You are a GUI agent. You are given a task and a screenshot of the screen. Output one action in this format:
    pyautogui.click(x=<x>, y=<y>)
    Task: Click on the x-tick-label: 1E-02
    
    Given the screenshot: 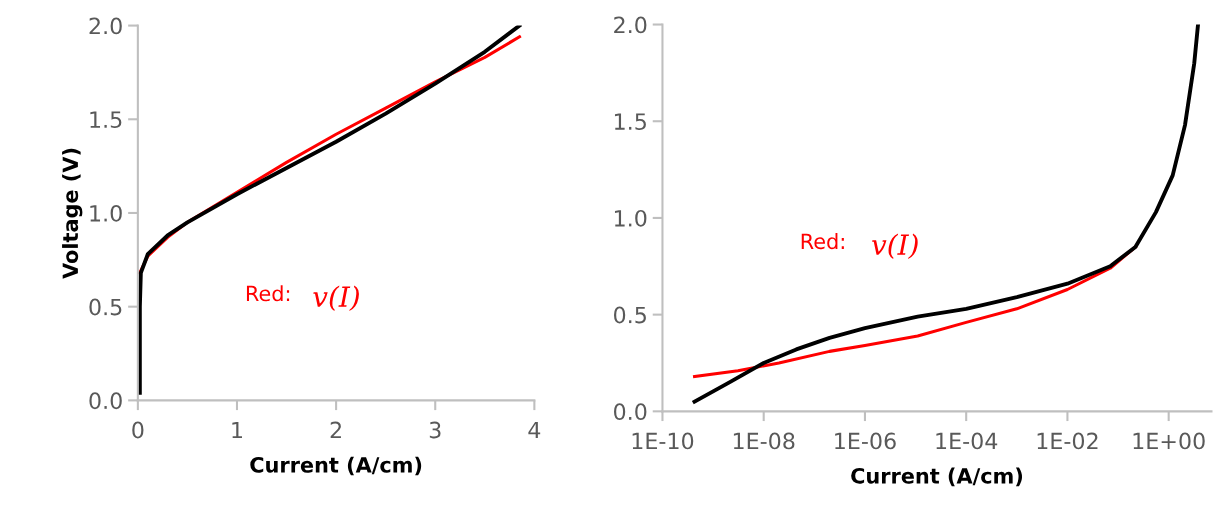 What is the action you would take?
    pyautogui.click(x=1067, y=441)
    